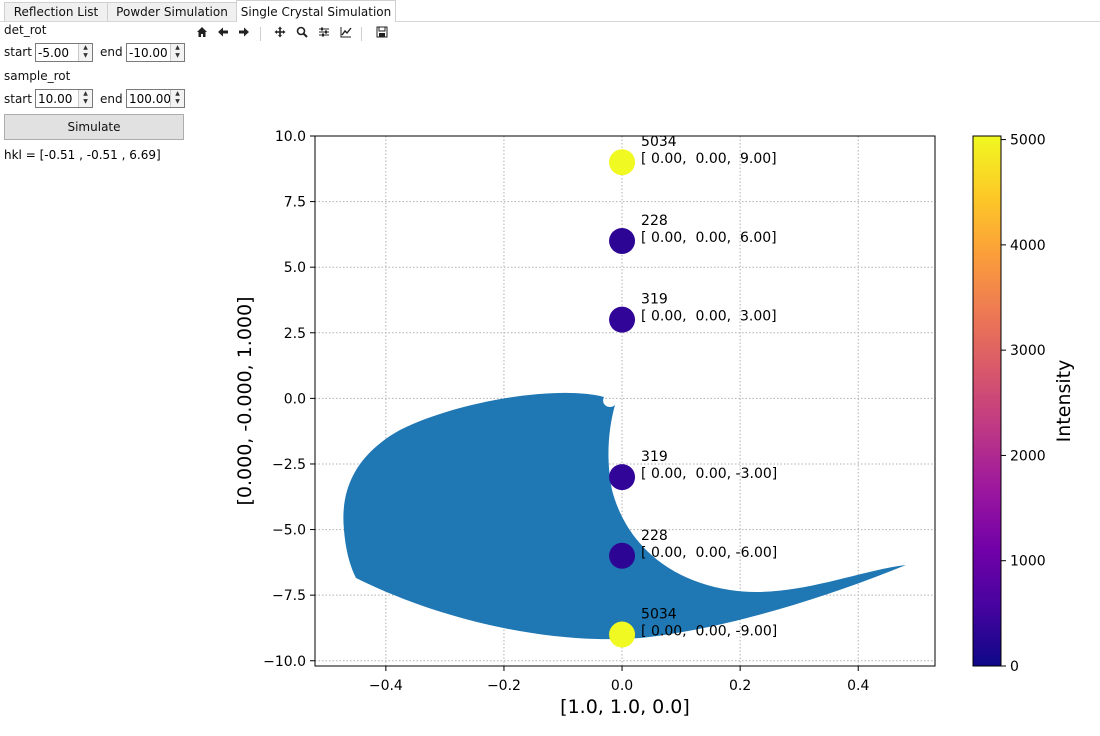 The height and width of the screenshot is (736, 1100). Describe the element at coordinates (111, 52) in the screenshot. I see `det-rot-end-label: end` at that location.